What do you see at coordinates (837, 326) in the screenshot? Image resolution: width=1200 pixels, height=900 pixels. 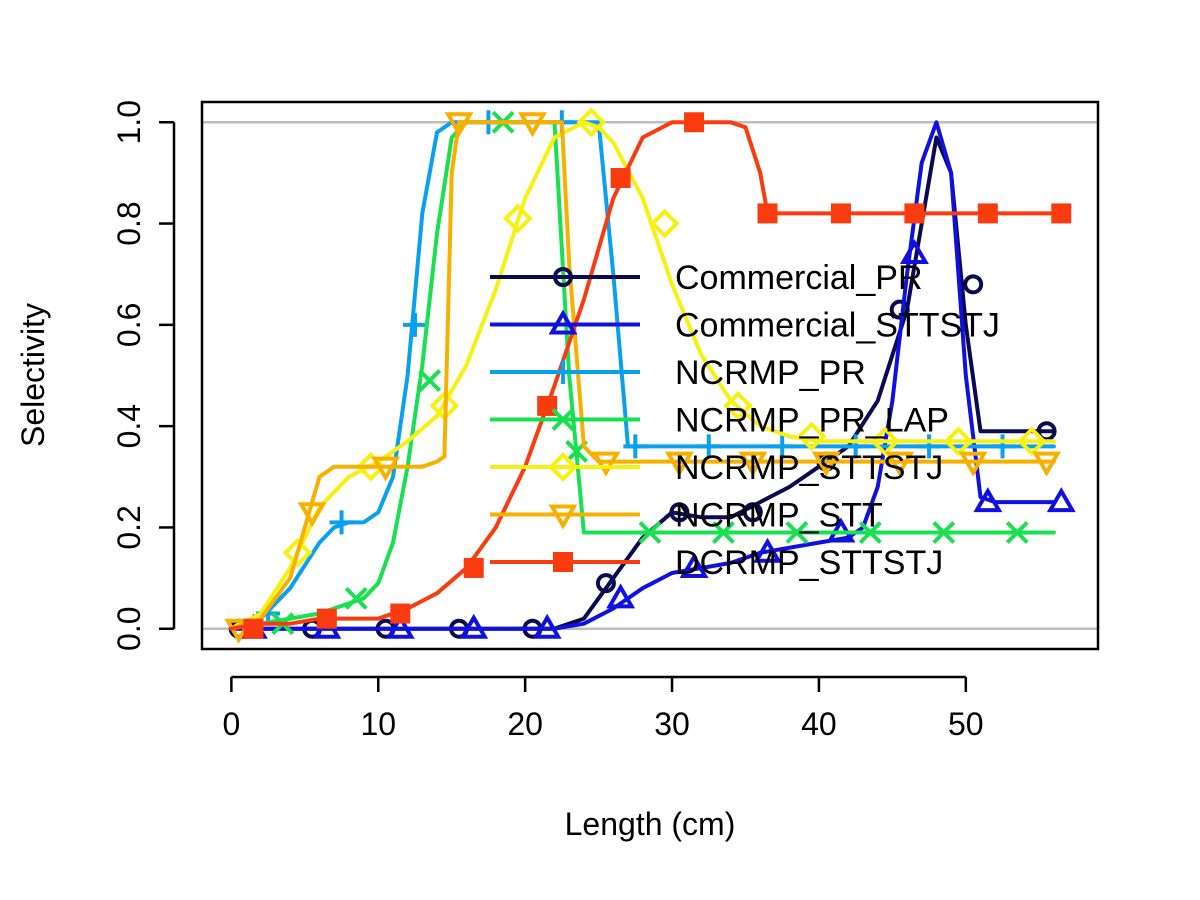 I see `legend-label: Commercial_STTSTJ` at bounding box center [837, 326].